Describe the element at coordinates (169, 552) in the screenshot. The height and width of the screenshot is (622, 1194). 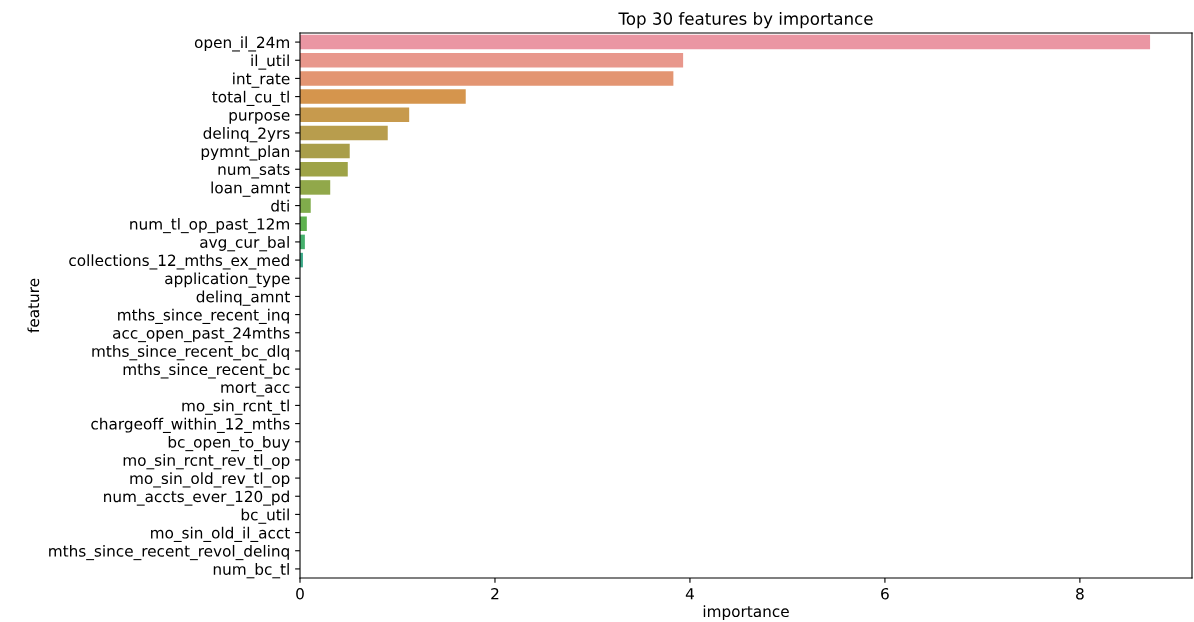
I see `y-tick-label: mths_since_recent_revol_delinq` at that location.